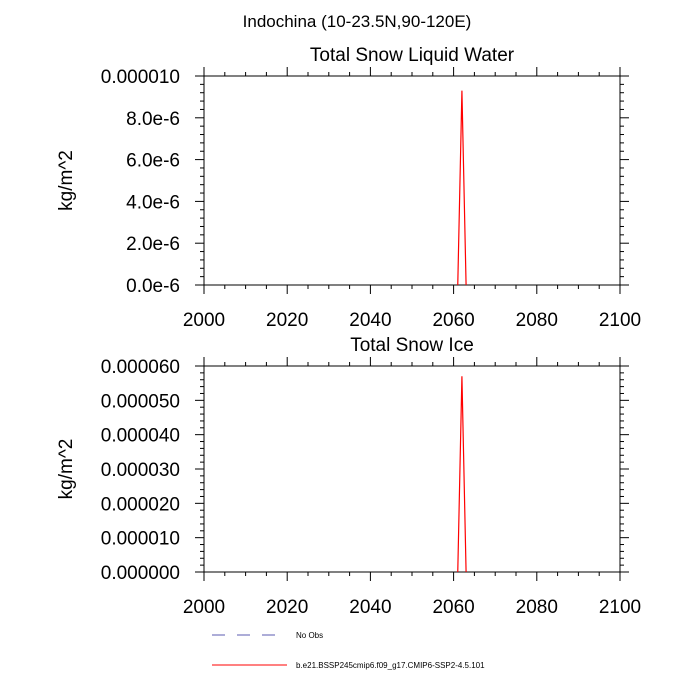 Image resolution: width=700 pixels, height=700 pixels. Describe the element at coordinates (309, 635) in the screenshot. I see `legend-label-no-obs: No Obs` at that location.